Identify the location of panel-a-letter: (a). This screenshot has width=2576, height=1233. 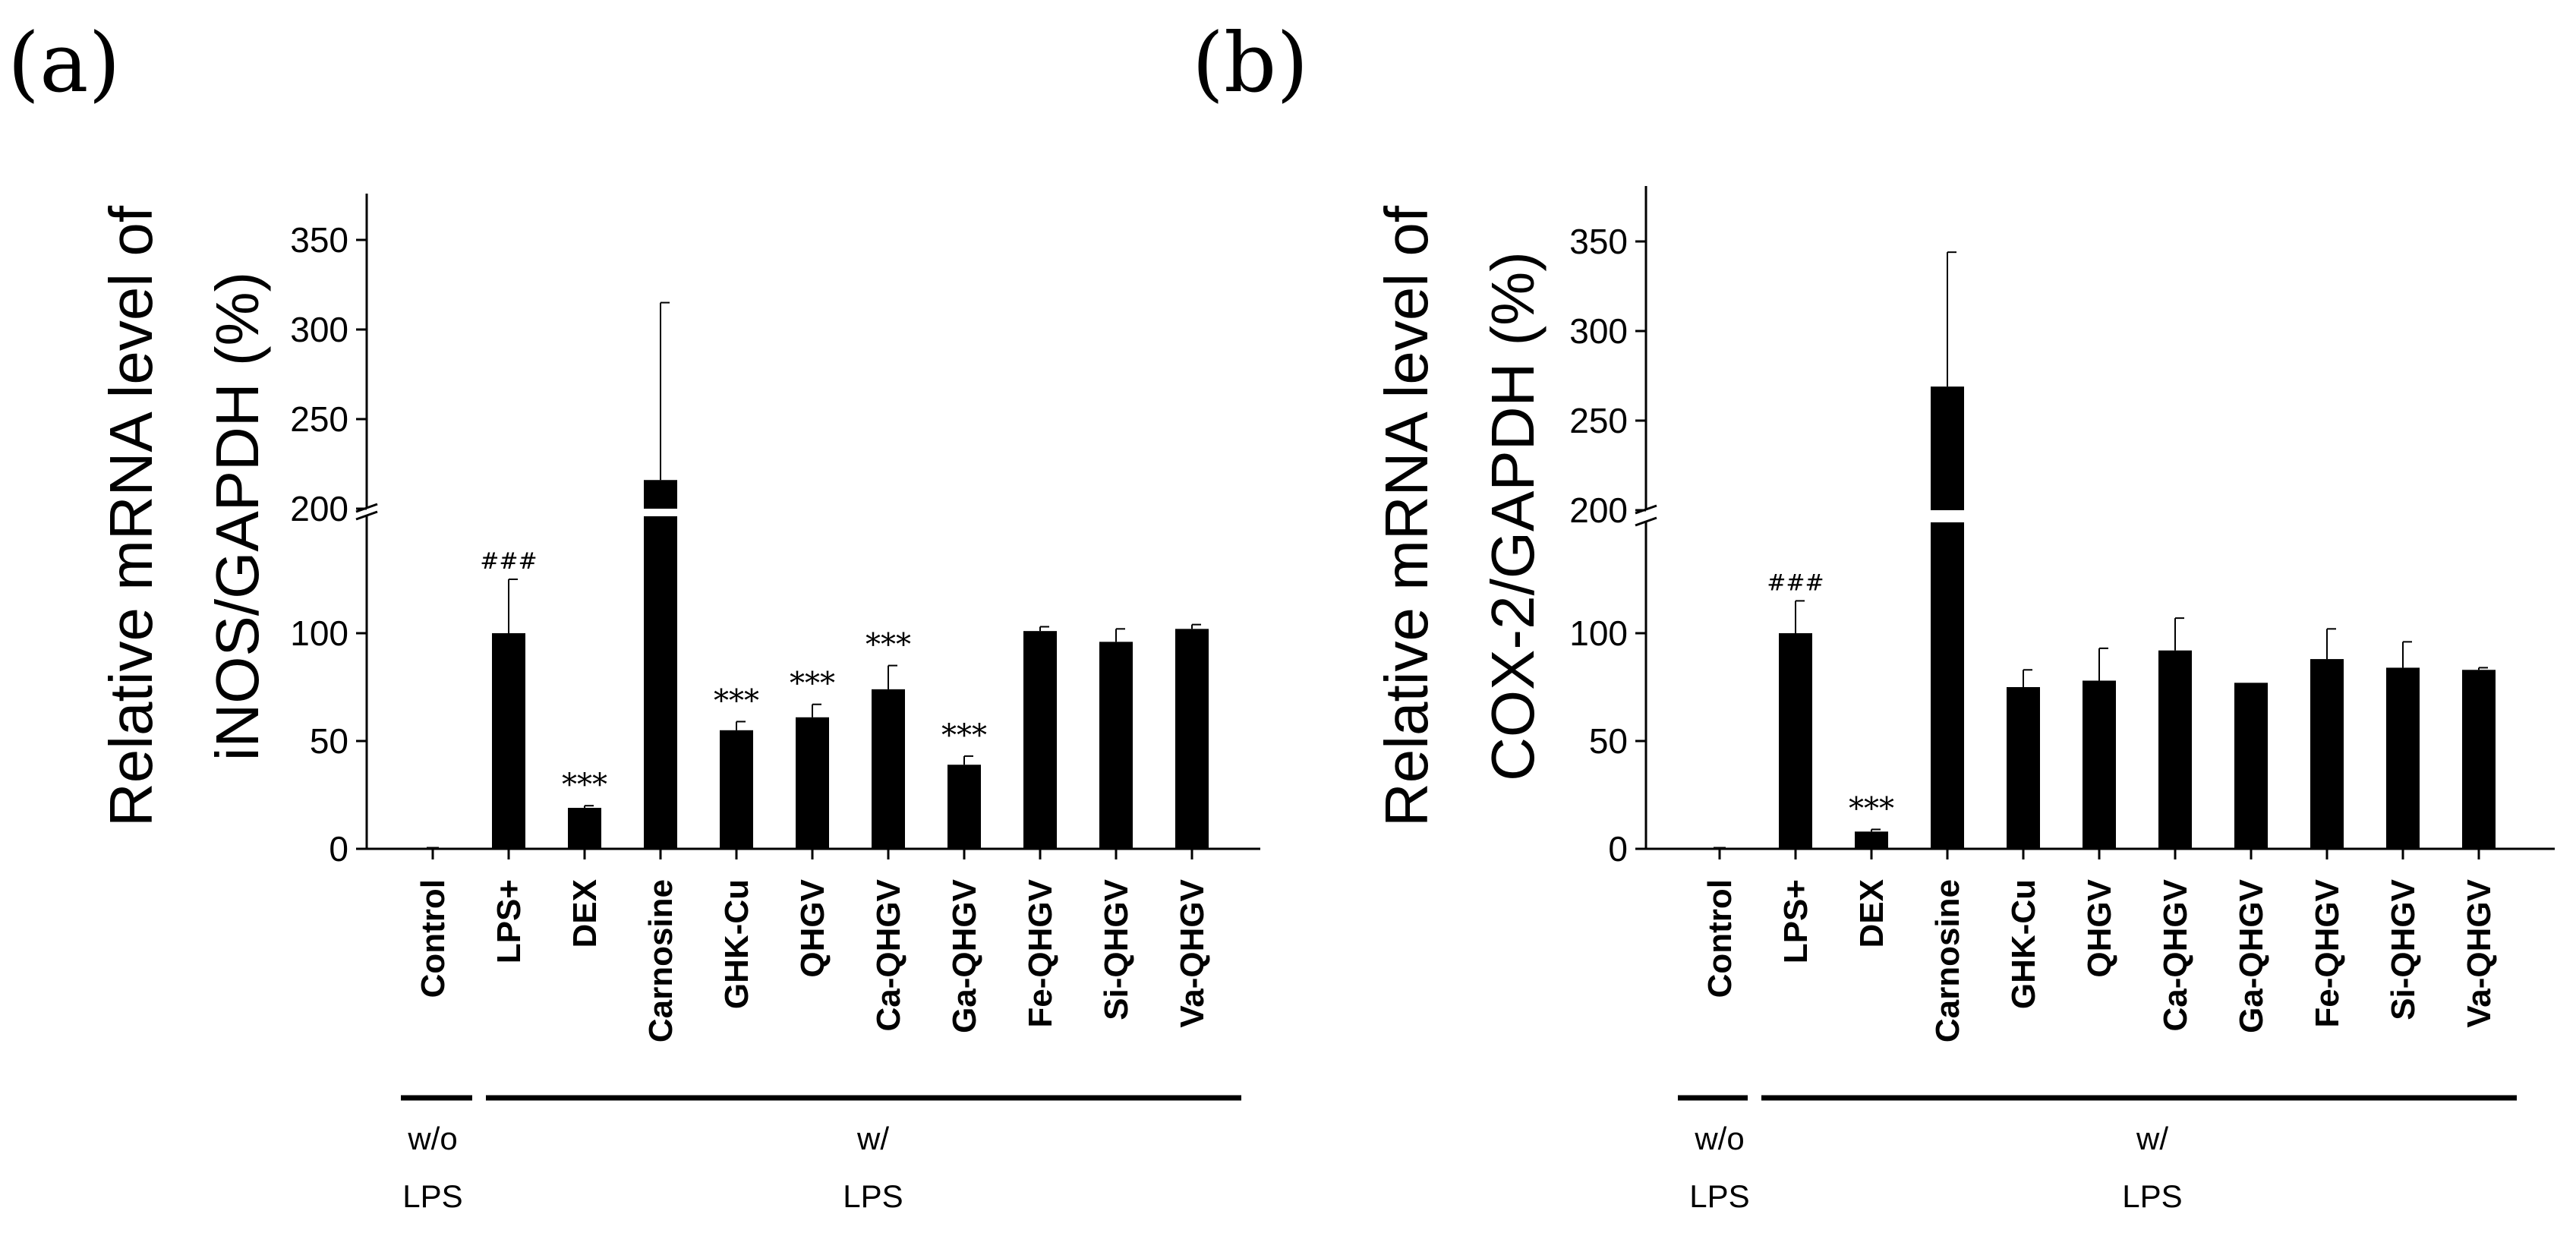
(64, 64).